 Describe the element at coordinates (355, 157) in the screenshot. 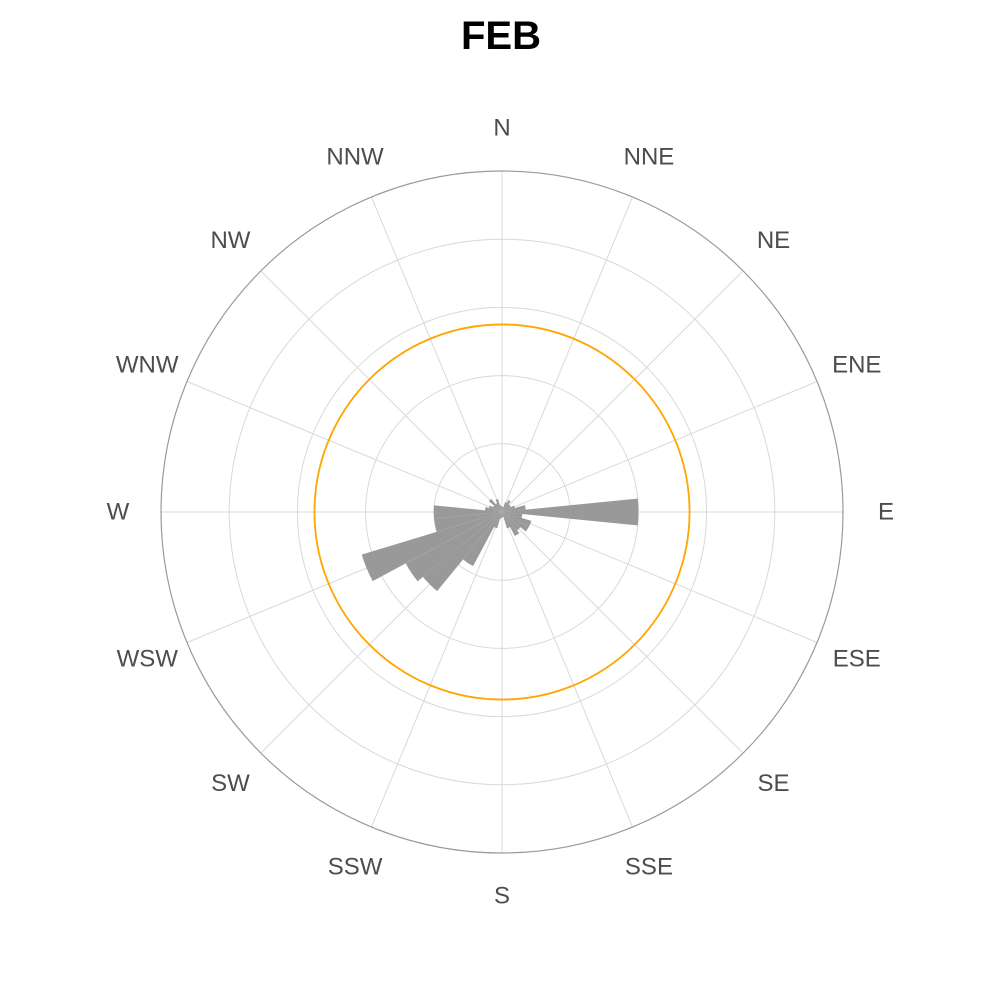

I see `direction-label: NNW` at that location.